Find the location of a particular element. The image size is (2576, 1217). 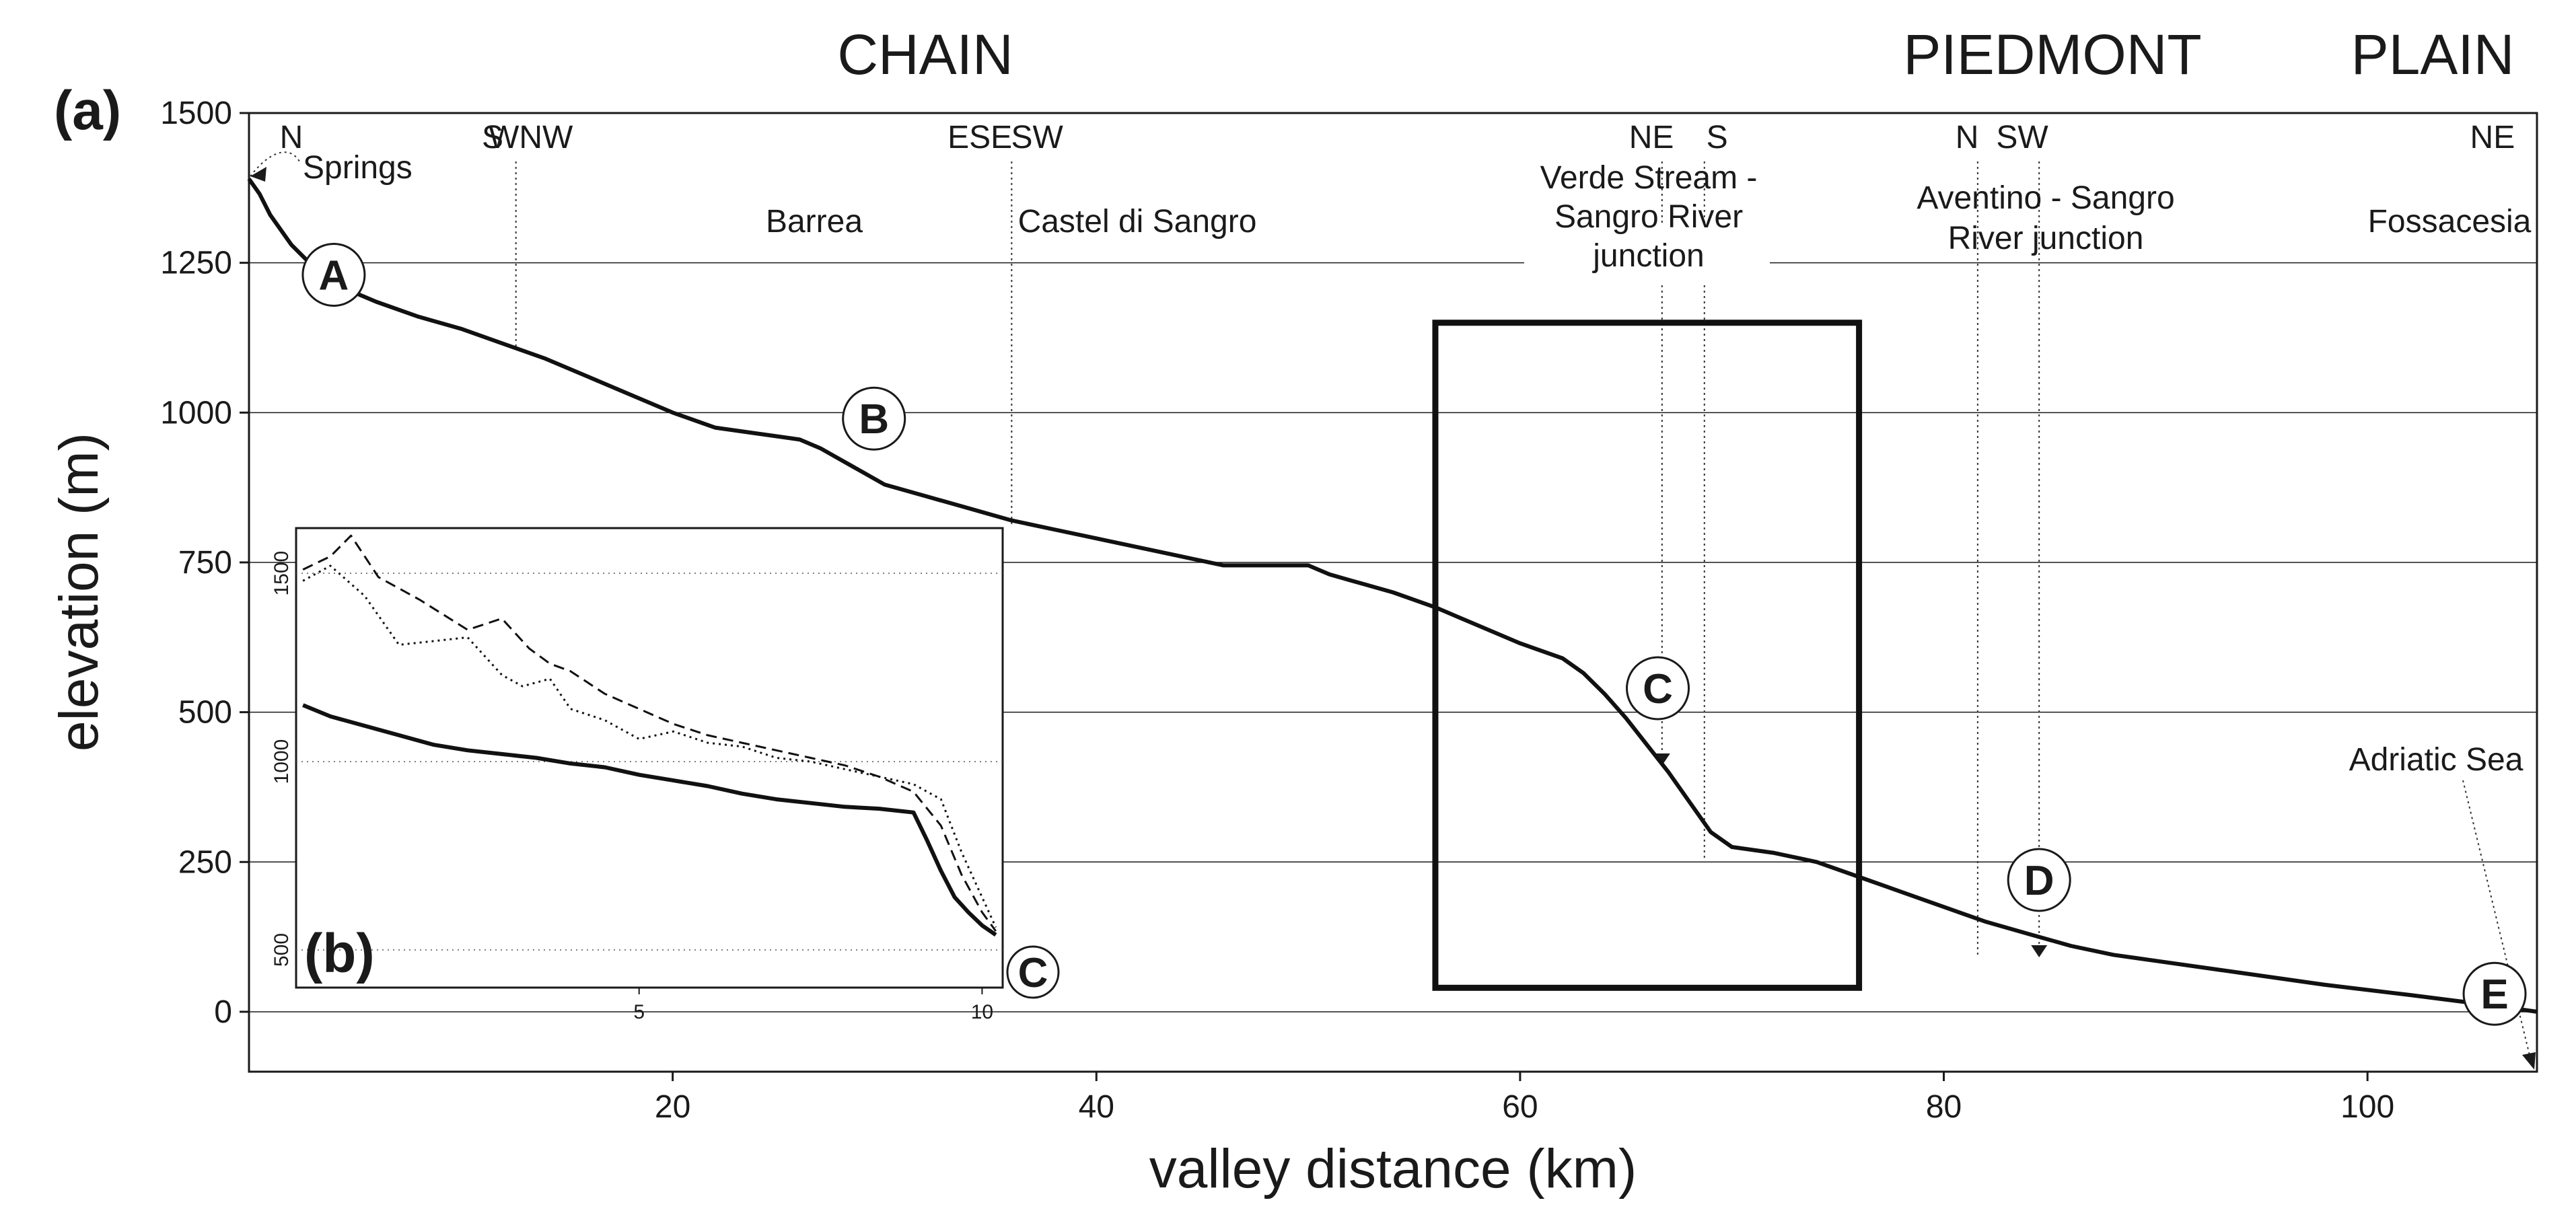

direction-label-9: NE is located at coordinates (2492, 137).